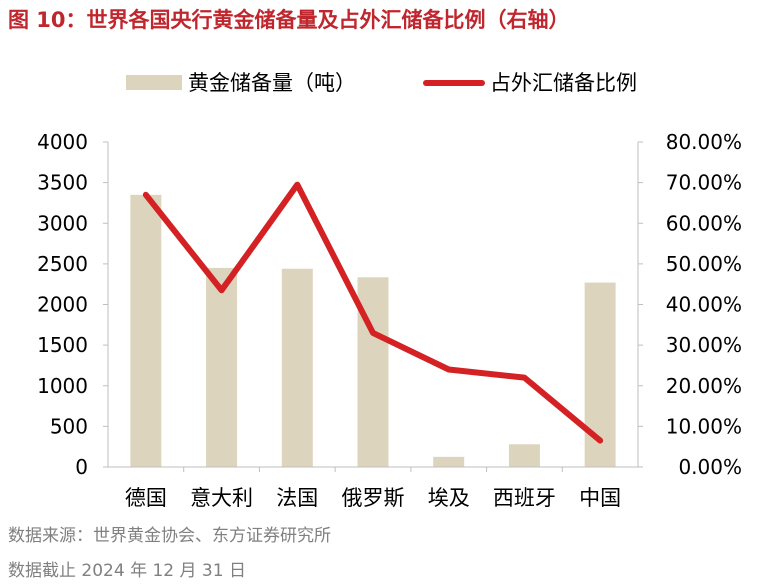 The height and width of the screenshot is (586, 761). Describe the element at coordinates (62, 305) in the screenshot. I see `left-tick-label: 2000` at that location.